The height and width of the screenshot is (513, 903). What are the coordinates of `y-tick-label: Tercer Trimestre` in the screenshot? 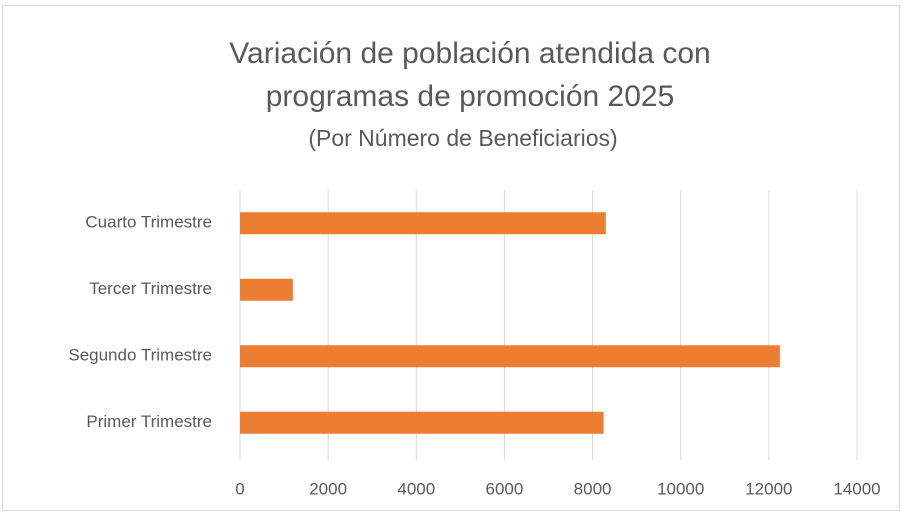 It's located at (150, 288).